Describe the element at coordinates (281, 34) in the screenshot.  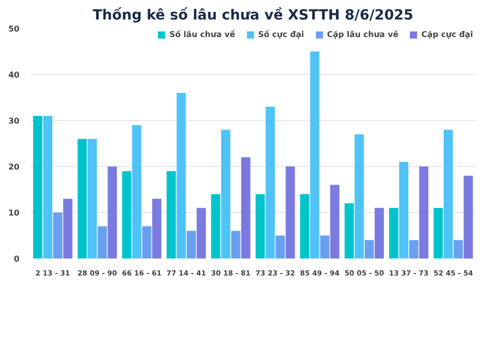
I see `legend-label: Số cực đại` at that location.